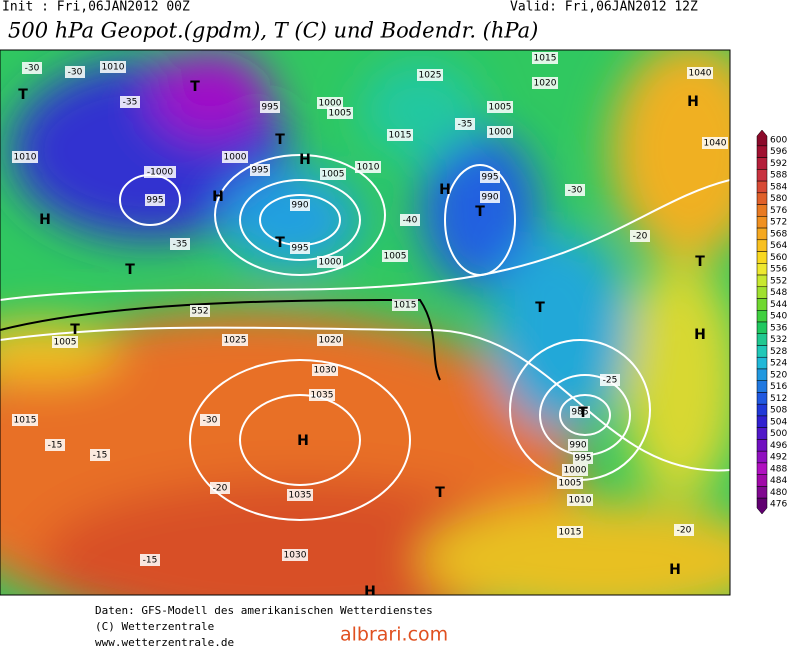 Image resolution: width=790 pixels, height=652 pixels. What do you see at coordinates (778, 481) in the screenshot?
I see `colorbar-label: 484` at bounding box center [778, 481].